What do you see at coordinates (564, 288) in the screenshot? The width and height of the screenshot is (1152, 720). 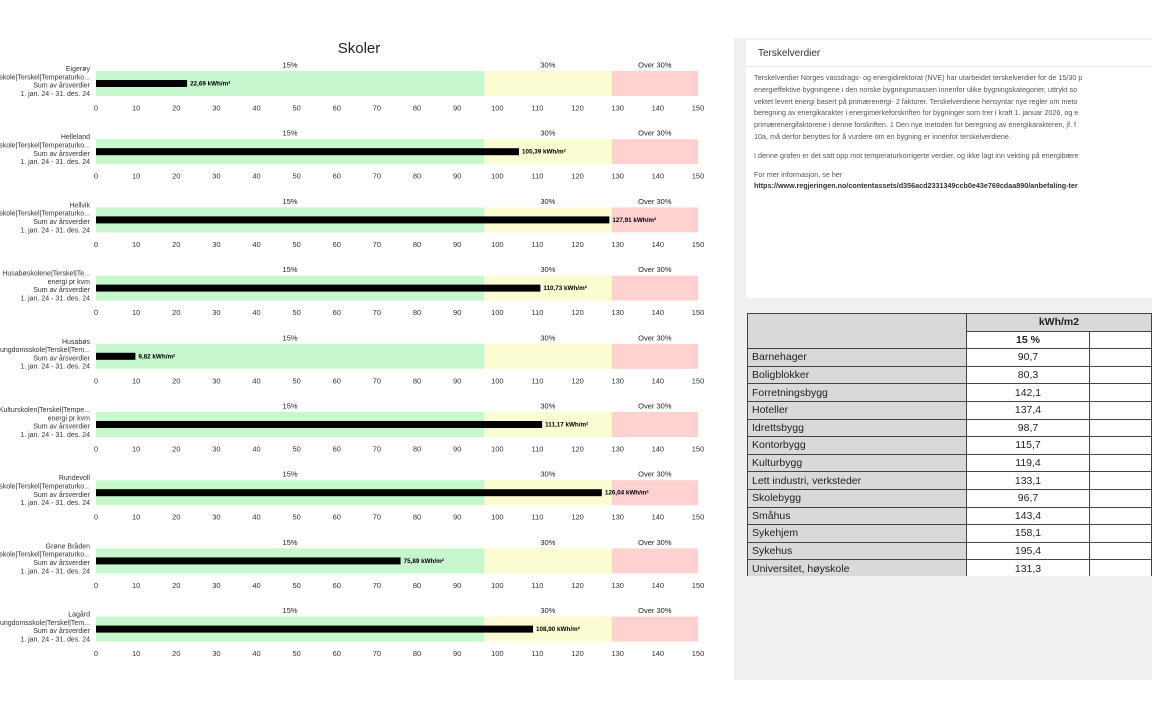 I see `value-label: 110,73 kWh/m²` at bounding box center [564, 288].